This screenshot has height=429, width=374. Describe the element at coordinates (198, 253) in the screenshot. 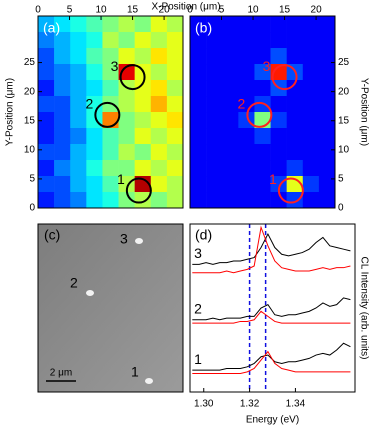

I see `series-label: 3` at that location.